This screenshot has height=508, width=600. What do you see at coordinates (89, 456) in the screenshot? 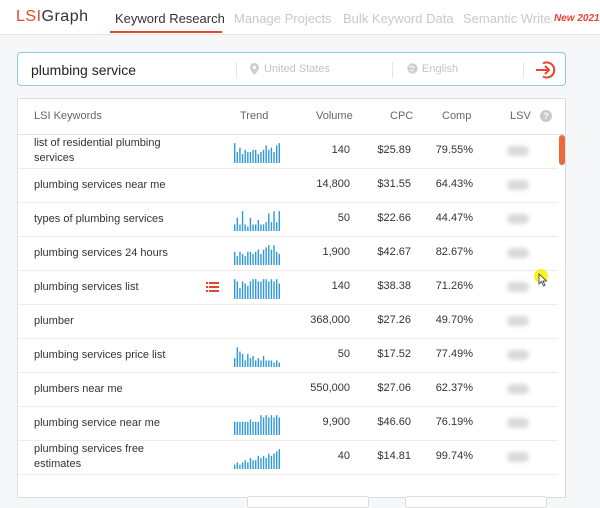
I see `keyword-cell: plumbing services free estimates` at bounding box center [89, 456].